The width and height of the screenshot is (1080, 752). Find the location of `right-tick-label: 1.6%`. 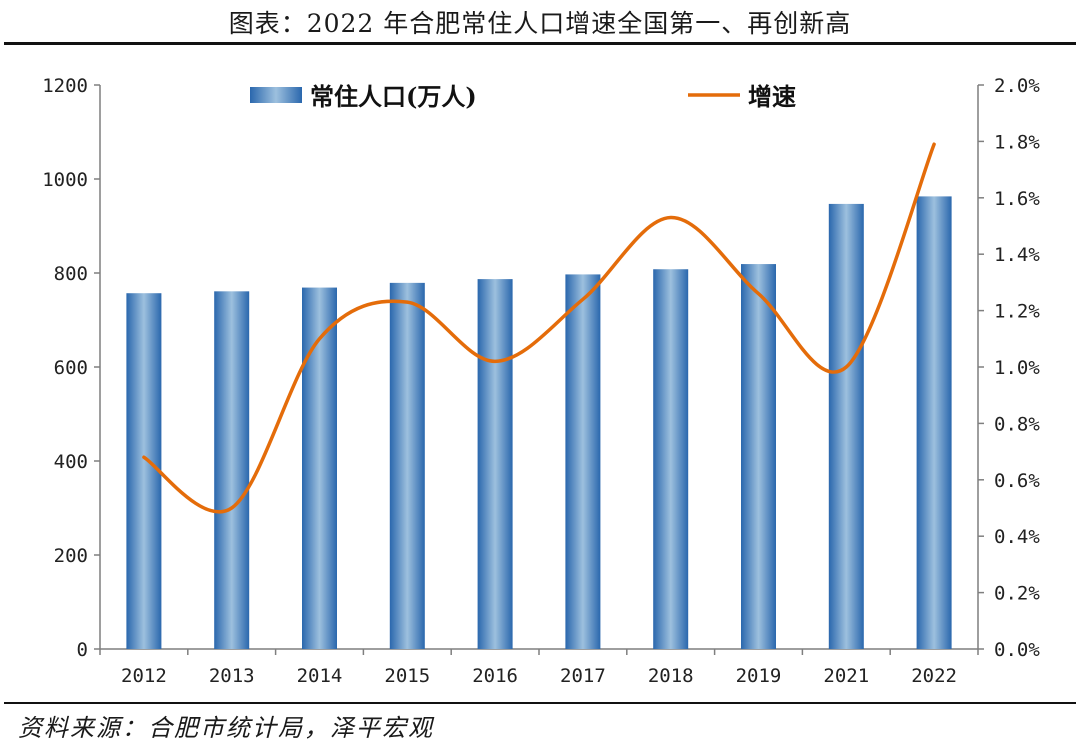

right-tick-label: 1.6% is located at coordinates (1017, 199).